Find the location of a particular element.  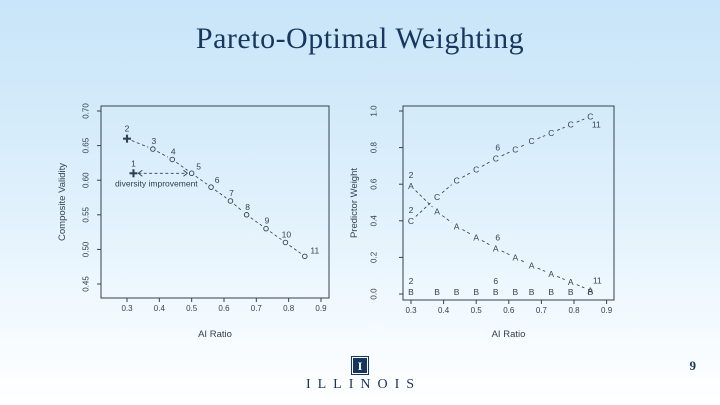

svg-text: 7 is located at coordinates (231, 193).